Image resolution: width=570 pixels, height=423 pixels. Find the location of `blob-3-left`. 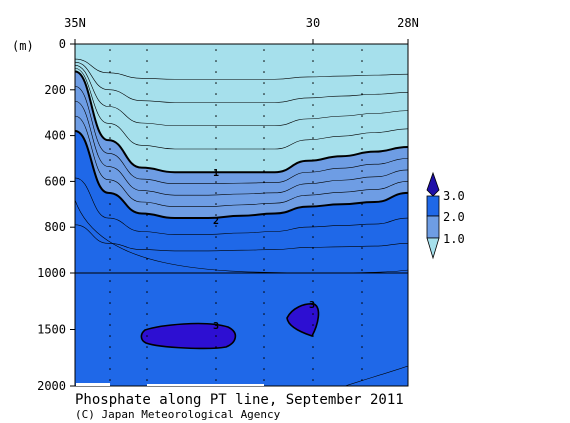

blob-3-left is located at coordinates (188, 336).